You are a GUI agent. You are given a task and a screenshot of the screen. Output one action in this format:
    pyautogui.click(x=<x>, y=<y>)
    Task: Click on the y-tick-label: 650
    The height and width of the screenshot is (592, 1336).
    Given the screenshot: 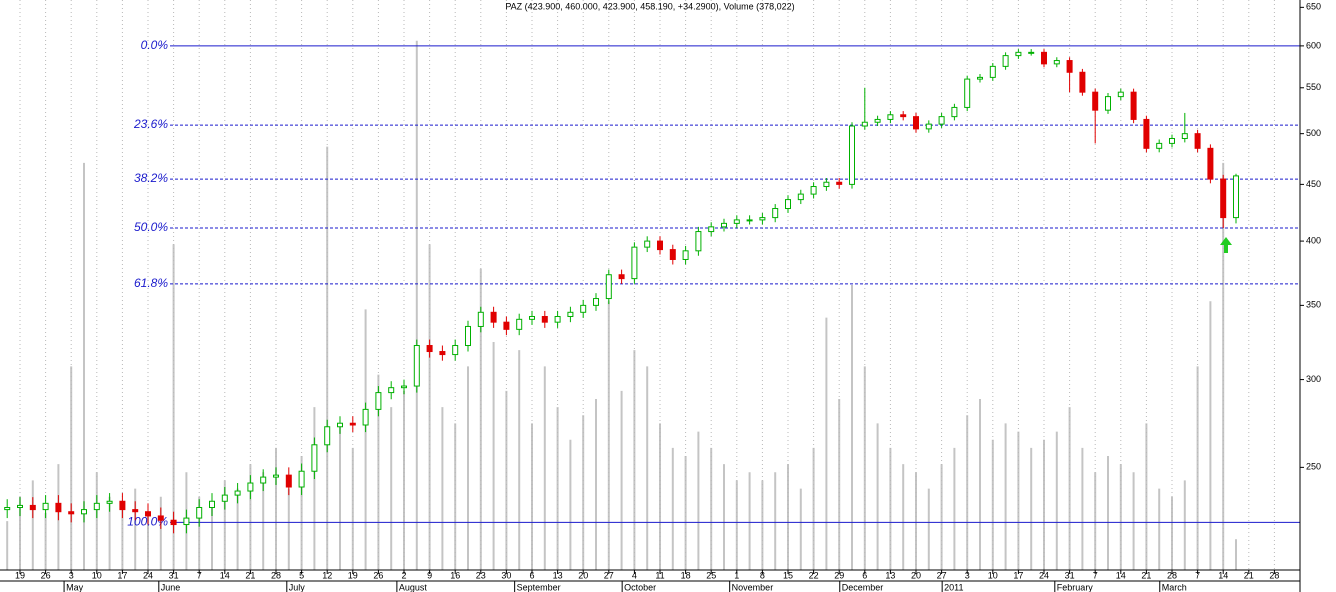 What is the action you would take?
    pyautogui.click(x=1313, y=7)
    